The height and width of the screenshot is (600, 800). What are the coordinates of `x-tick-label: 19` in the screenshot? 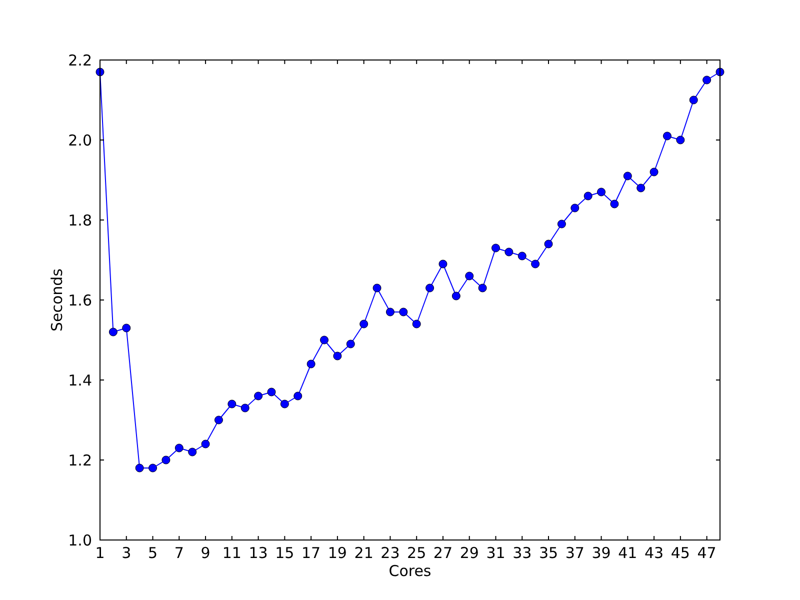 It's located at (337, 553).